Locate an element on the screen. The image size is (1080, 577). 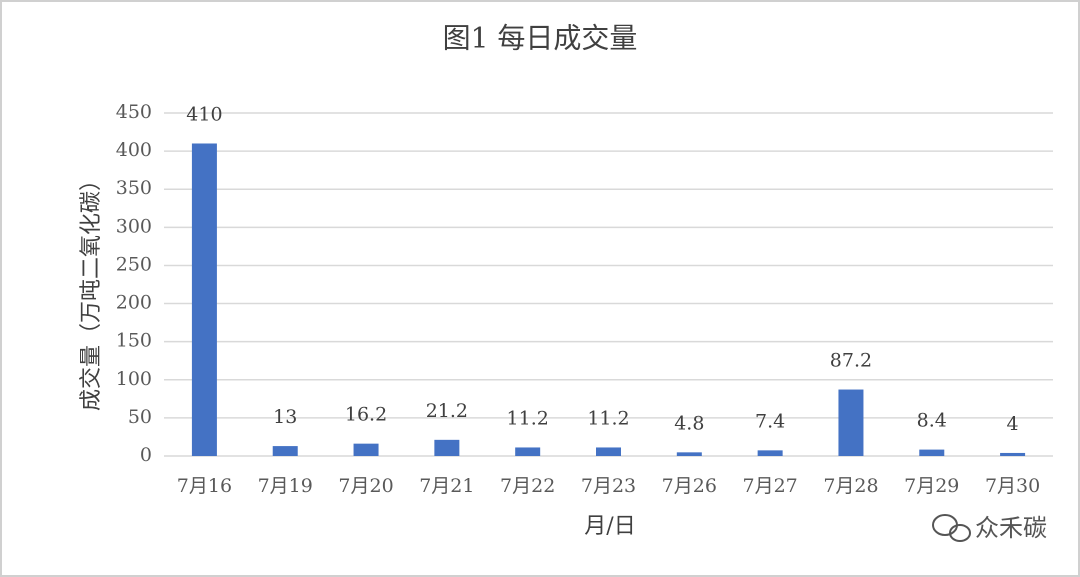
value-label: 410 is located at coordinates (204, 114).